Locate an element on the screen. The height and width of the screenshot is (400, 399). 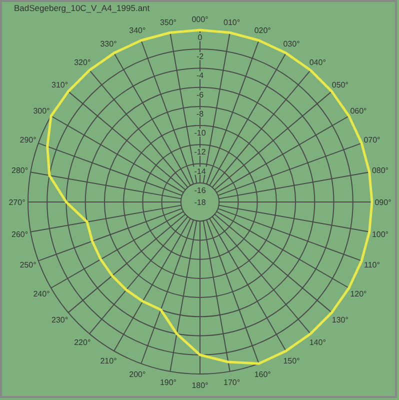
spoke-label: 020° is located at coordinates (262, 31).